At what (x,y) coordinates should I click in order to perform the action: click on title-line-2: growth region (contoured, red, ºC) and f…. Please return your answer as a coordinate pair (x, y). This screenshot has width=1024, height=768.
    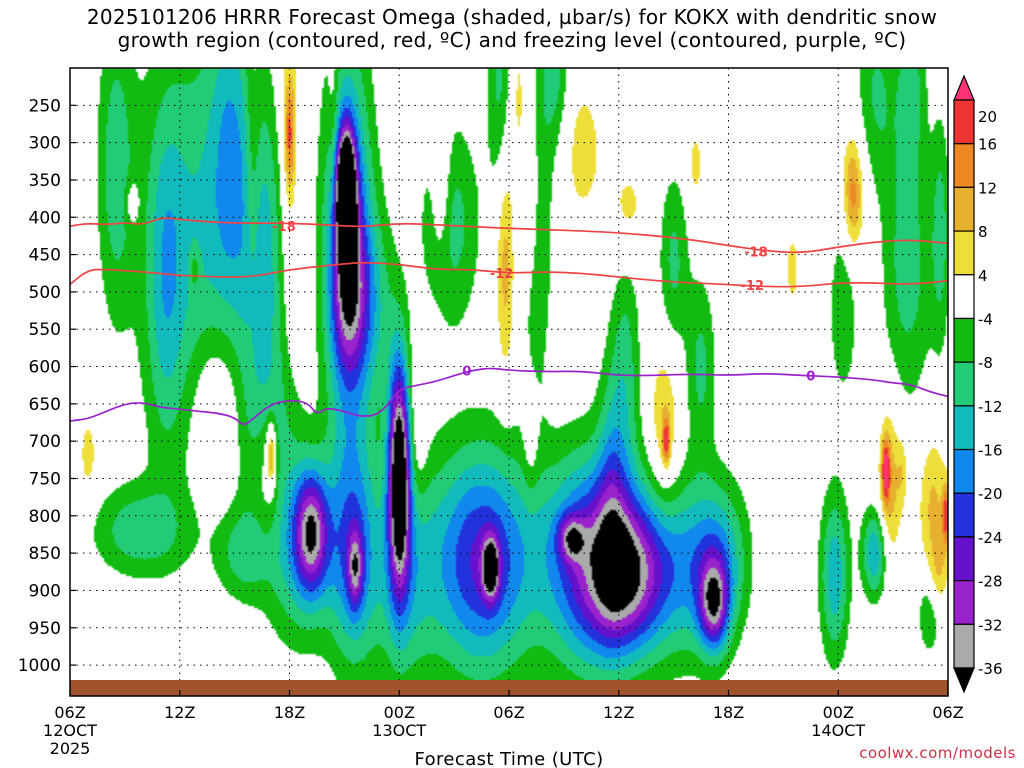
    Looking at the image, I should click on (512, 40).